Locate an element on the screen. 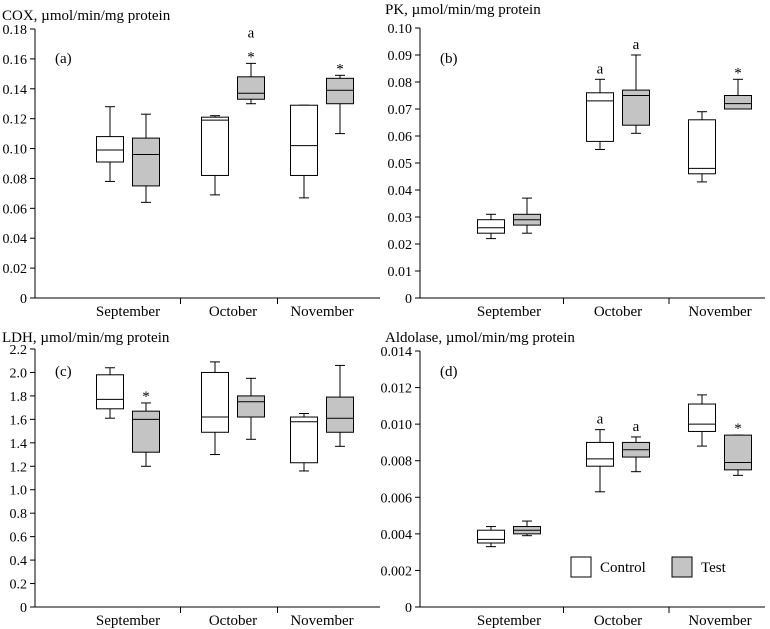 Image resolution: width=770 pixels, height=629 pixels. y-tick-label: 0.002 is located at coordinates (397, 571).